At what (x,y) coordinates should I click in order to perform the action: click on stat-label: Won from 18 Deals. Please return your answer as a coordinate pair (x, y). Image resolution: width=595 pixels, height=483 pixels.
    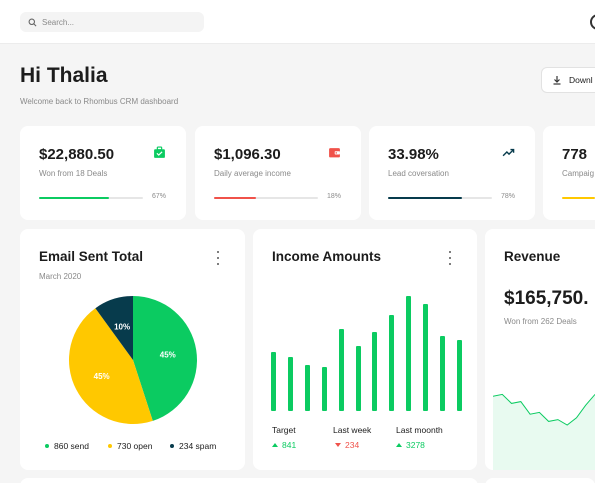
    Looking at the image, I should click on (73, 173).